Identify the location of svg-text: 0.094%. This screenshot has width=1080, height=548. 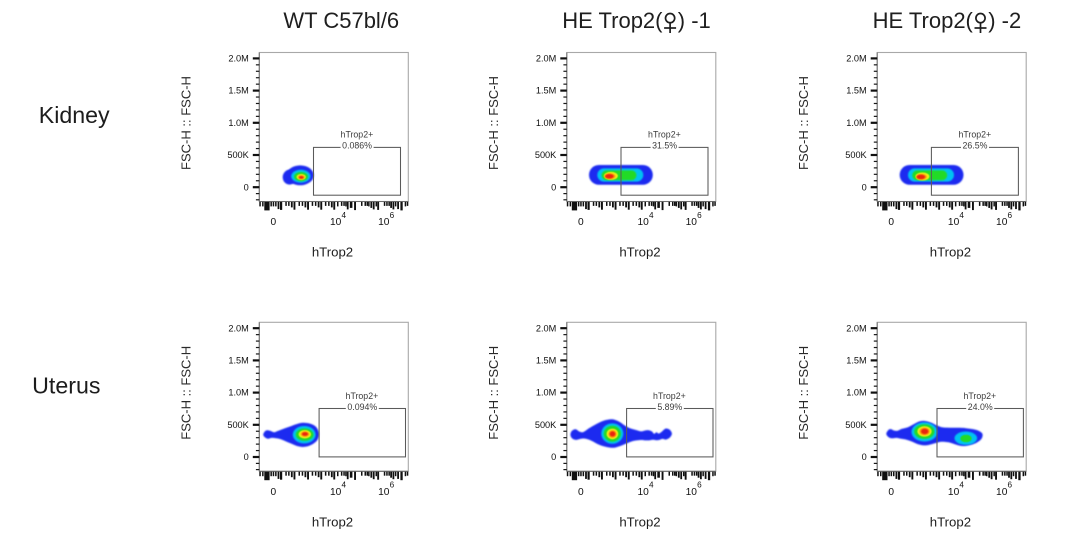
(362, 407).